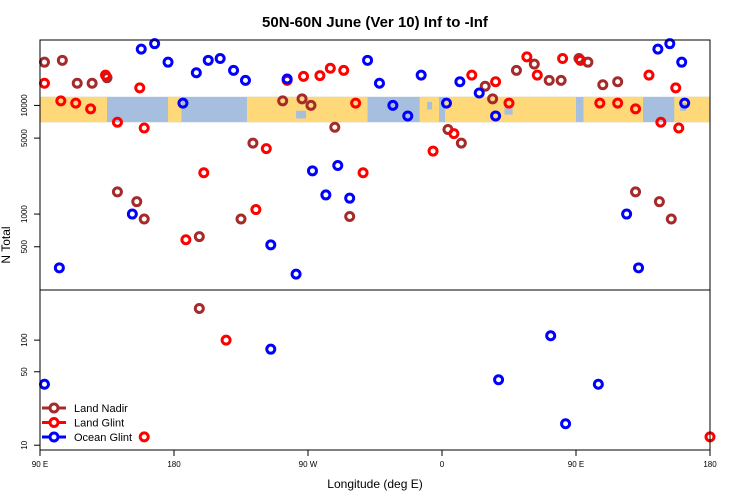 Image resolution: width=750 pixels, height=500 pixels. I want to click on legend: Land Nadir Land Glint Ocean Glint, so click(87, 423).